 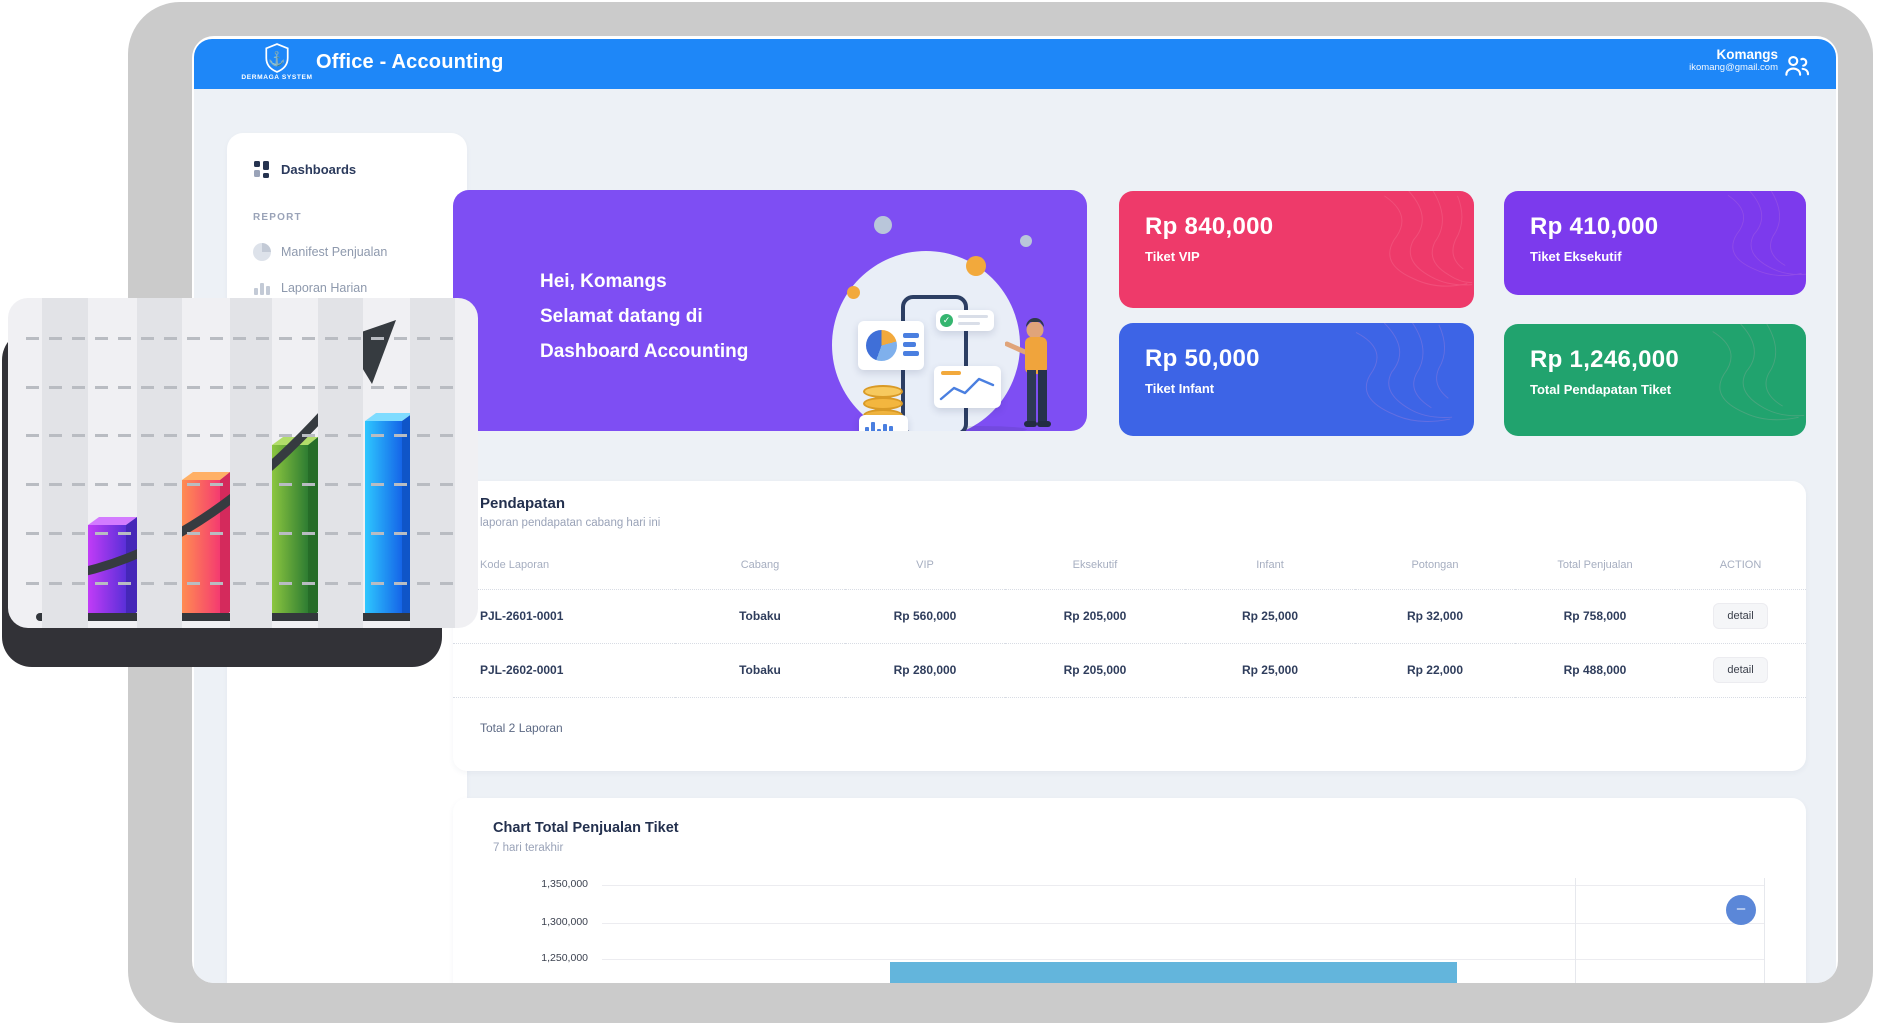 I want to click on y-tick: 1,350,000, so click(x=564, y=884).